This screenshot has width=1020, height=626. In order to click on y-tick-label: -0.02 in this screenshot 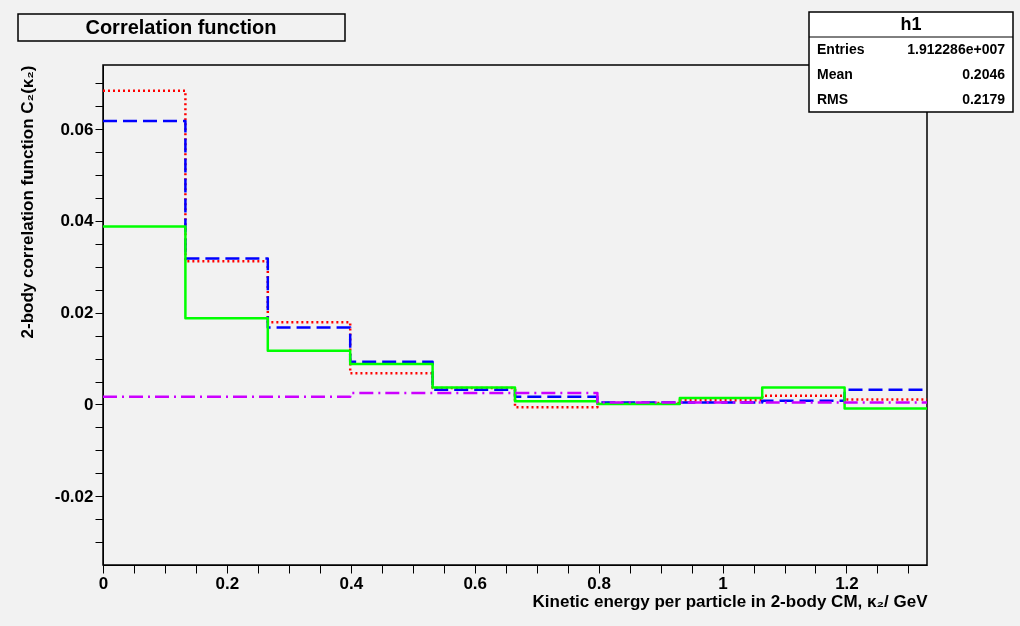, I will do `click(74, 496)`.